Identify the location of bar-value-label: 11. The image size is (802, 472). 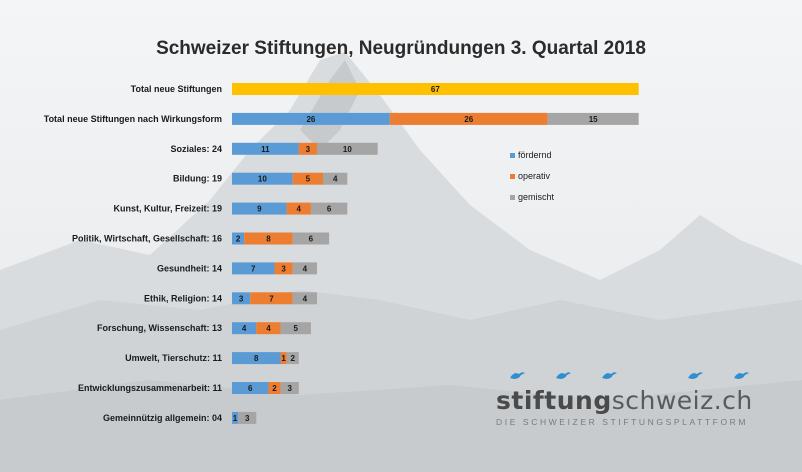
(265, 149).